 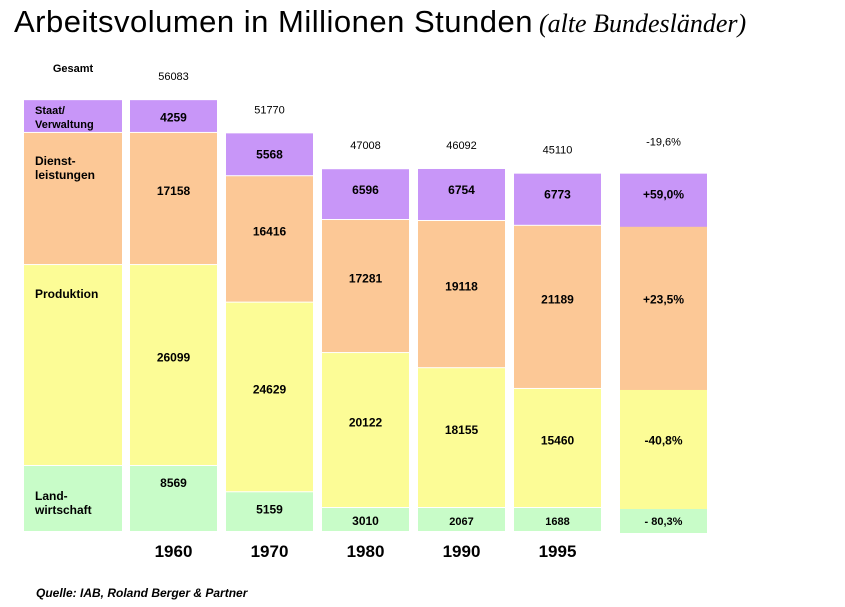 What do you see at coordinates (66, 294) in the screenshot?
I see `legend-label: Produktion` at bounding box center [66, 294].